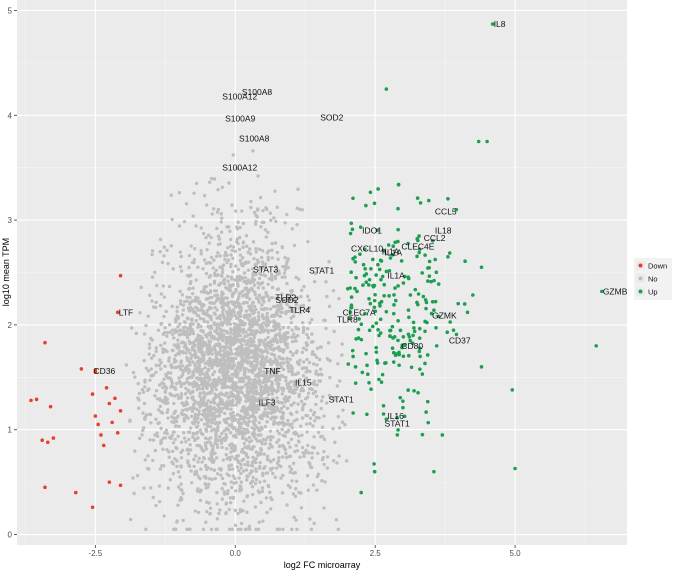 The height and width of the screenshot is (570, 674). I want to click on legend-label: No, so click(653, 279).